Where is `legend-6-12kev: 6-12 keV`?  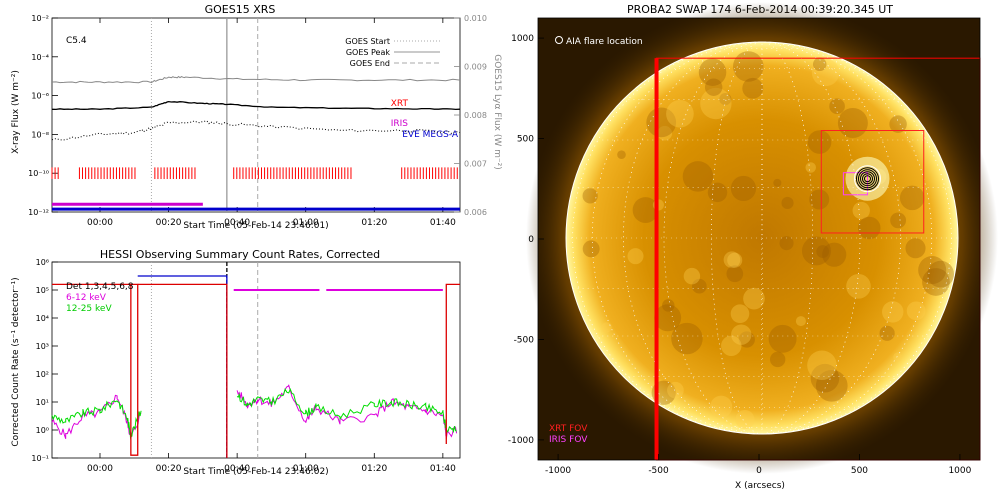
legend-6-12kev: 6-12 keV is located at coordinates (86, 298).